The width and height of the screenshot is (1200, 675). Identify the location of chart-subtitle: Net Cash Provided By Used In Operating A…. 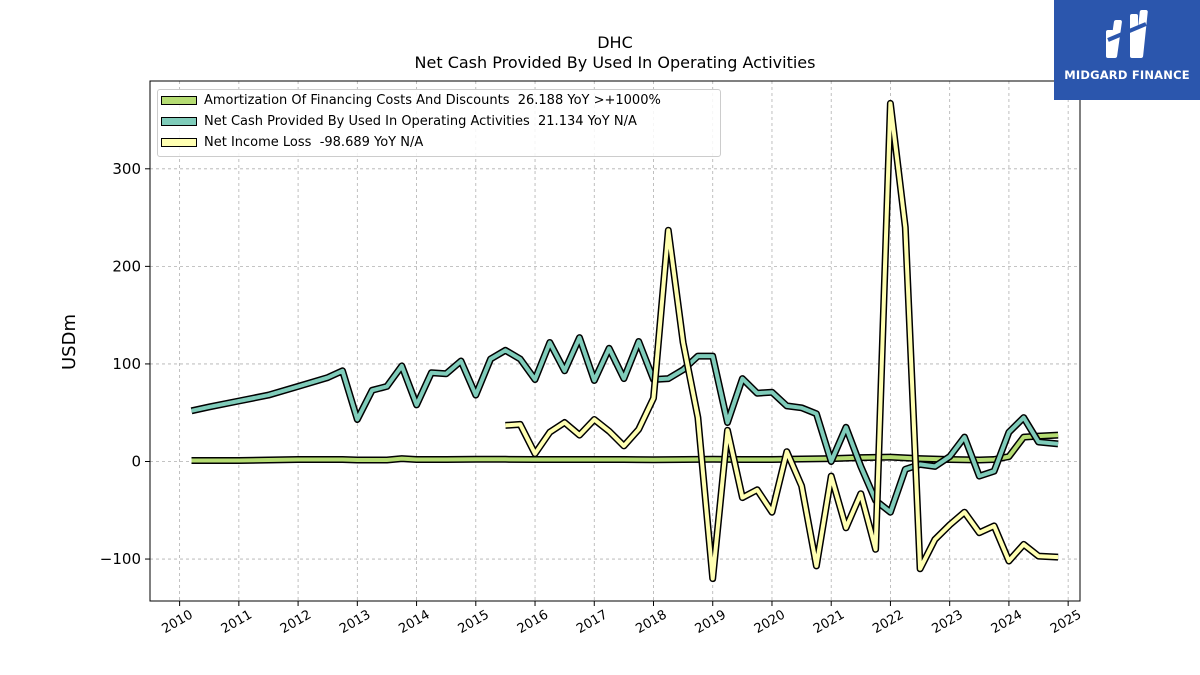
(615, 62).